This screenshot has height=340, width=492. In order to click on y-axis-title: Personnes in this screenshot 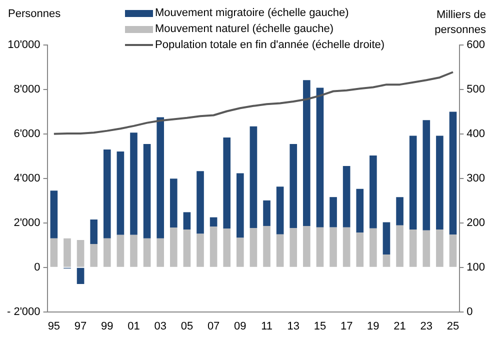, I will do `click(34, 14)`.